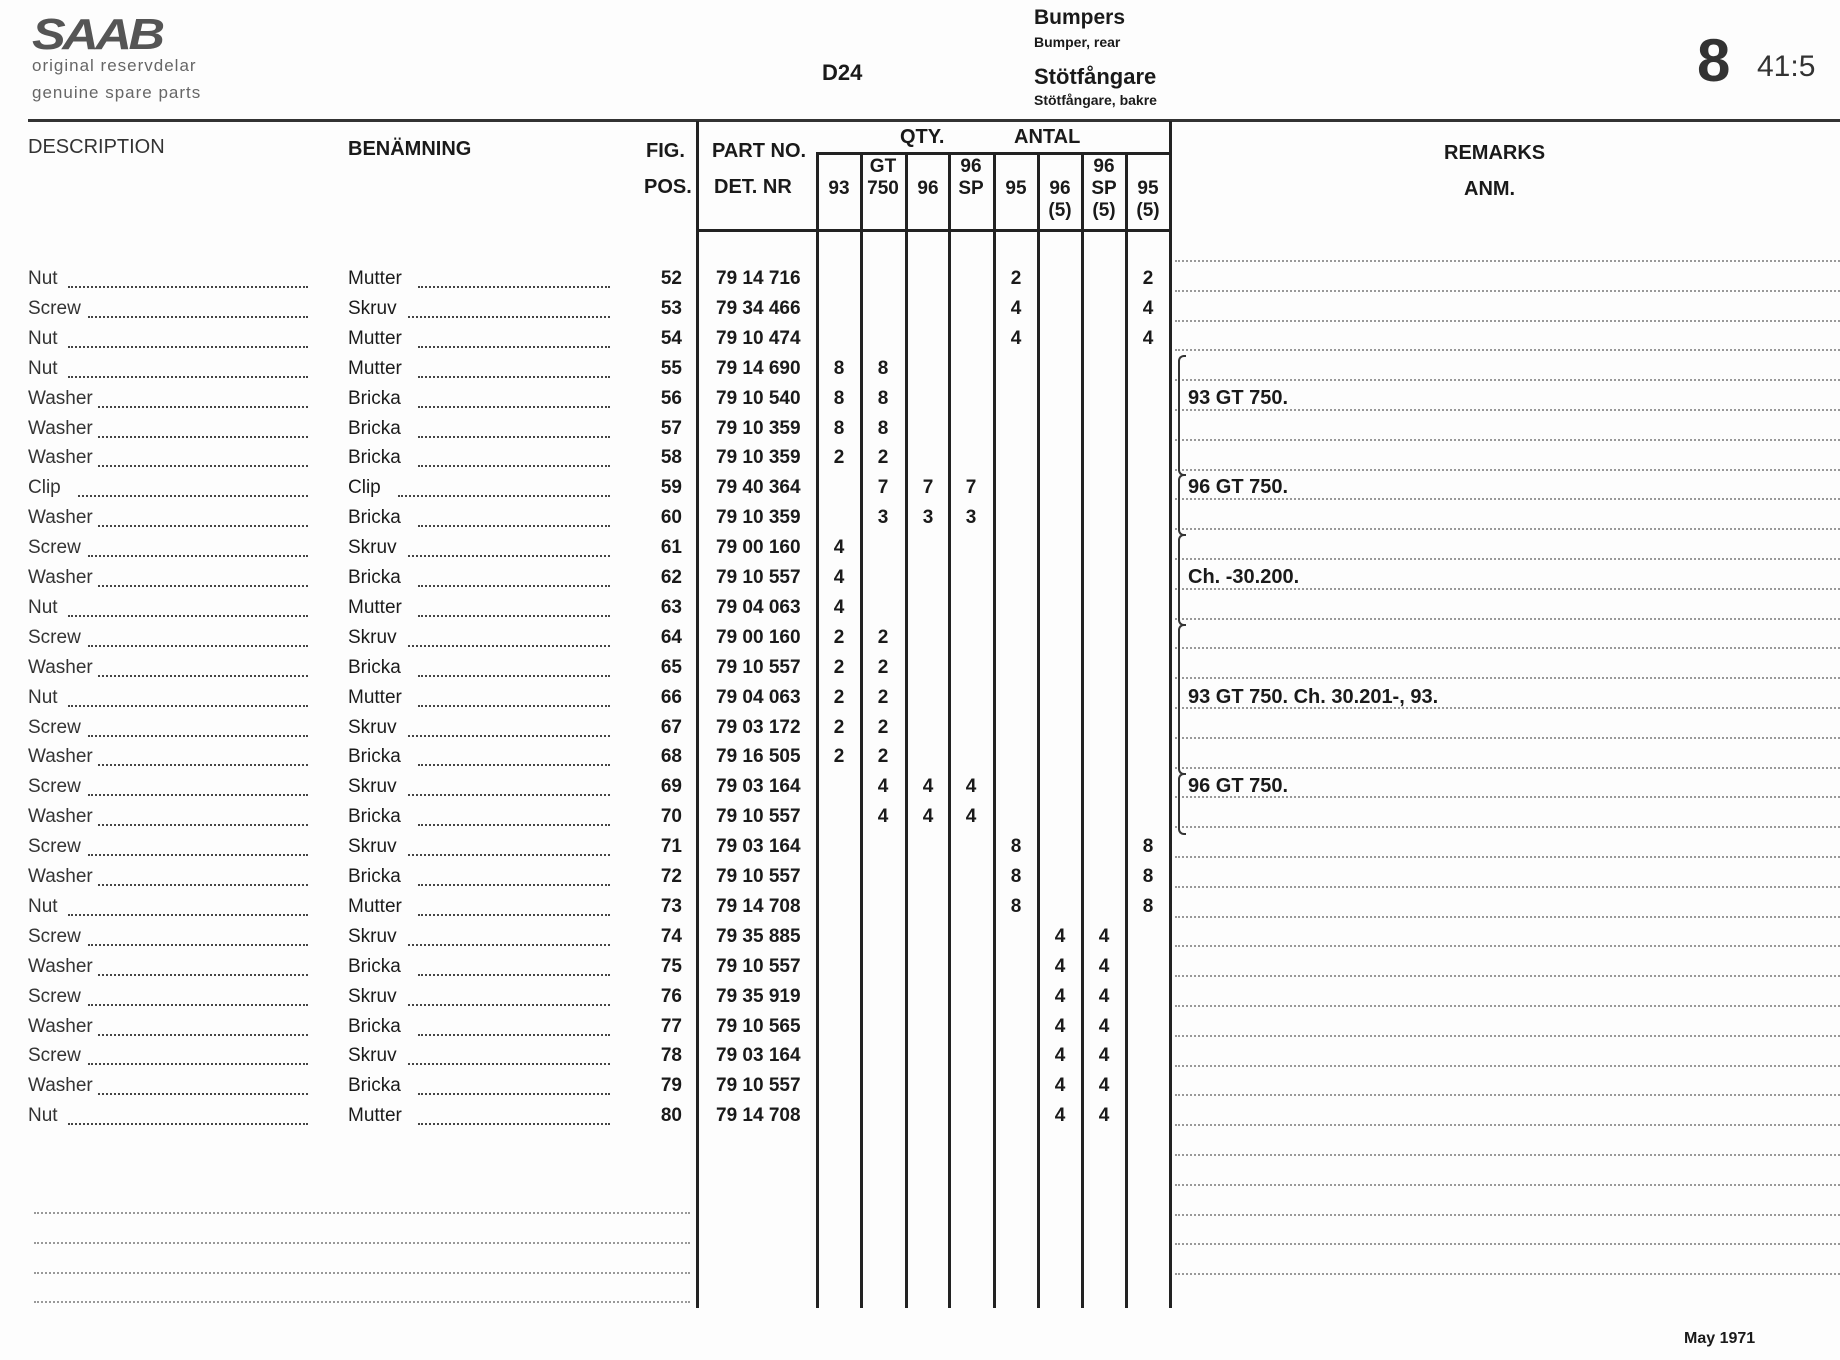  I want to click on row-part-number: 79 04 063, so click(758, 697).